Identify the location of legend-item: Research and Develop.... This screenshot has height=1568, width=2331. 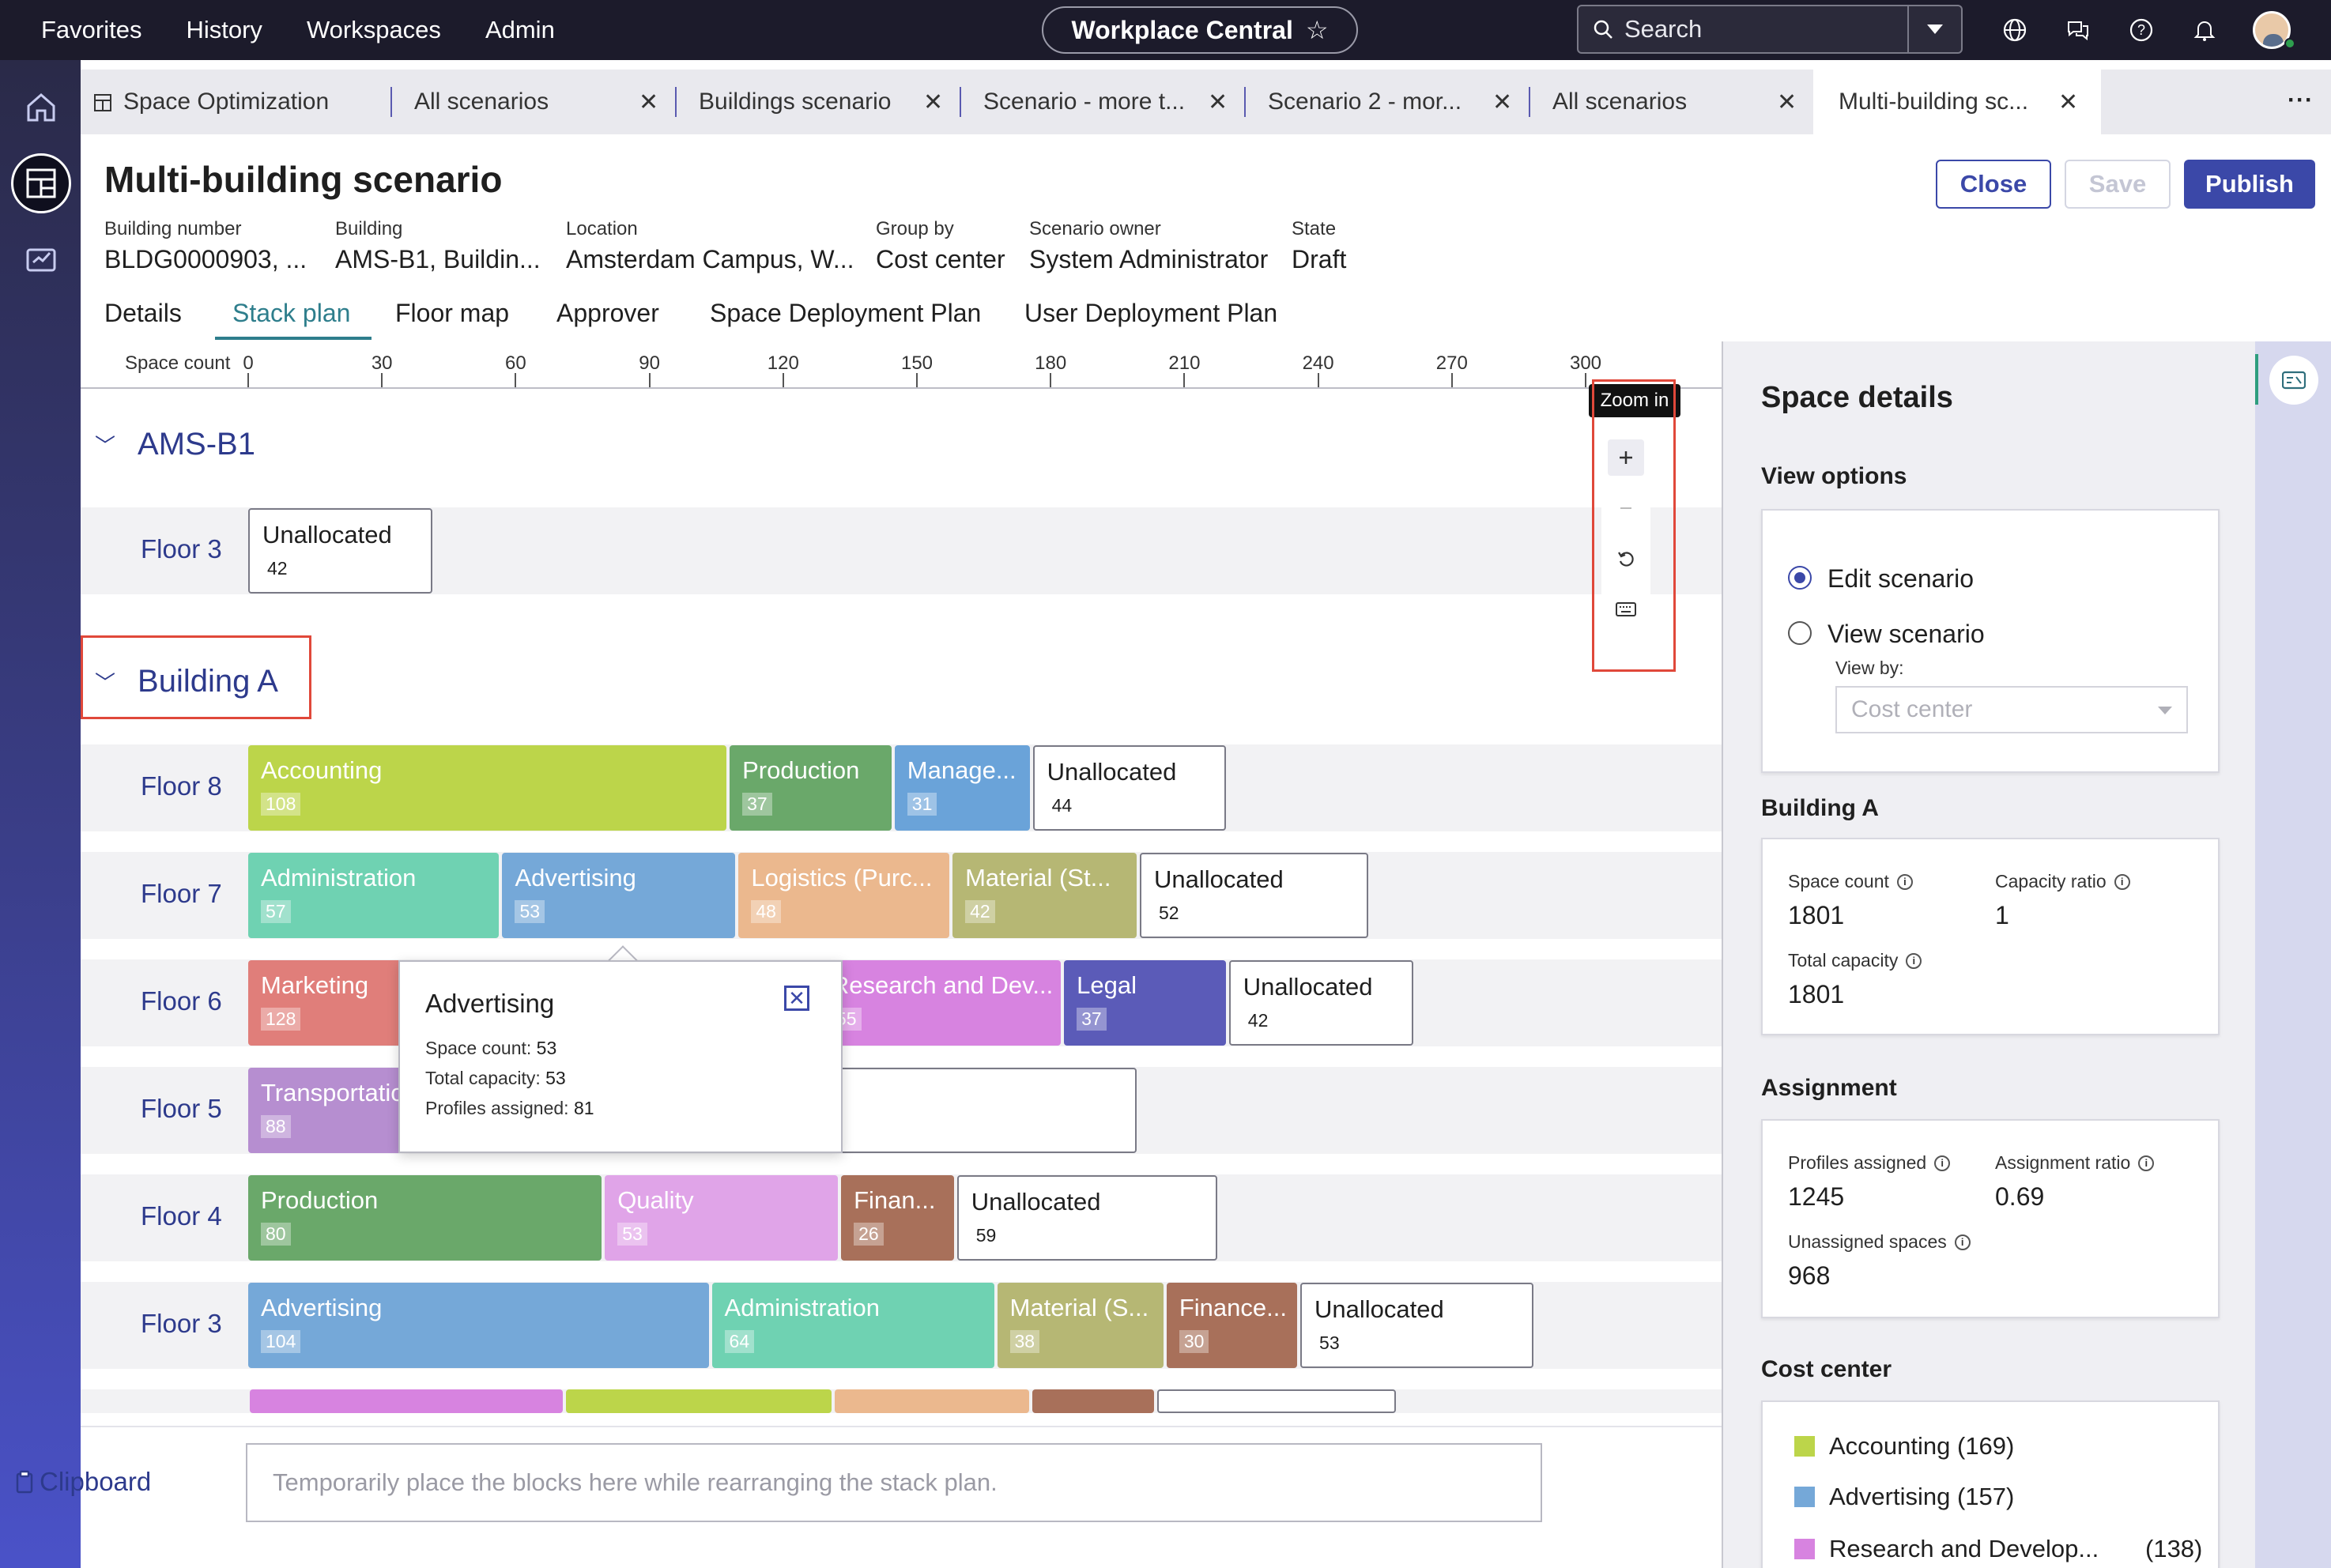
(1946, 1549).